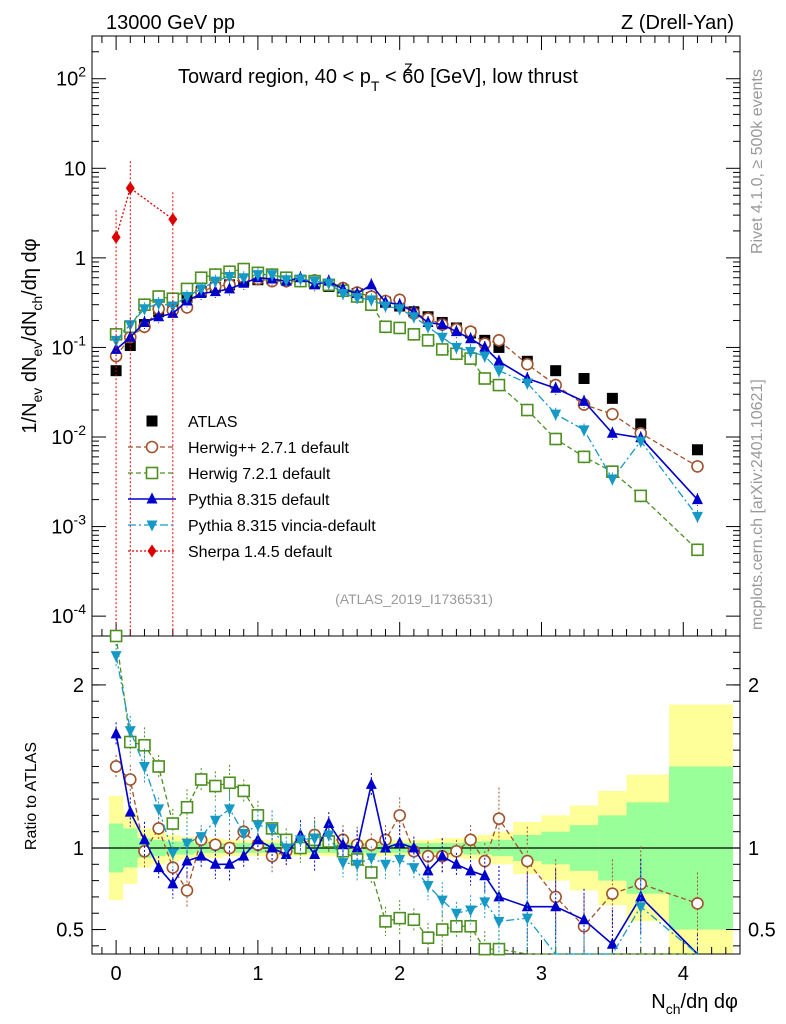  What do you see at coordinates (32, 335) in the screenshot?
I see `main-y-axis-label: 1/Nev dNev/dNch/dη dφ` at bounding box center [32, 335].